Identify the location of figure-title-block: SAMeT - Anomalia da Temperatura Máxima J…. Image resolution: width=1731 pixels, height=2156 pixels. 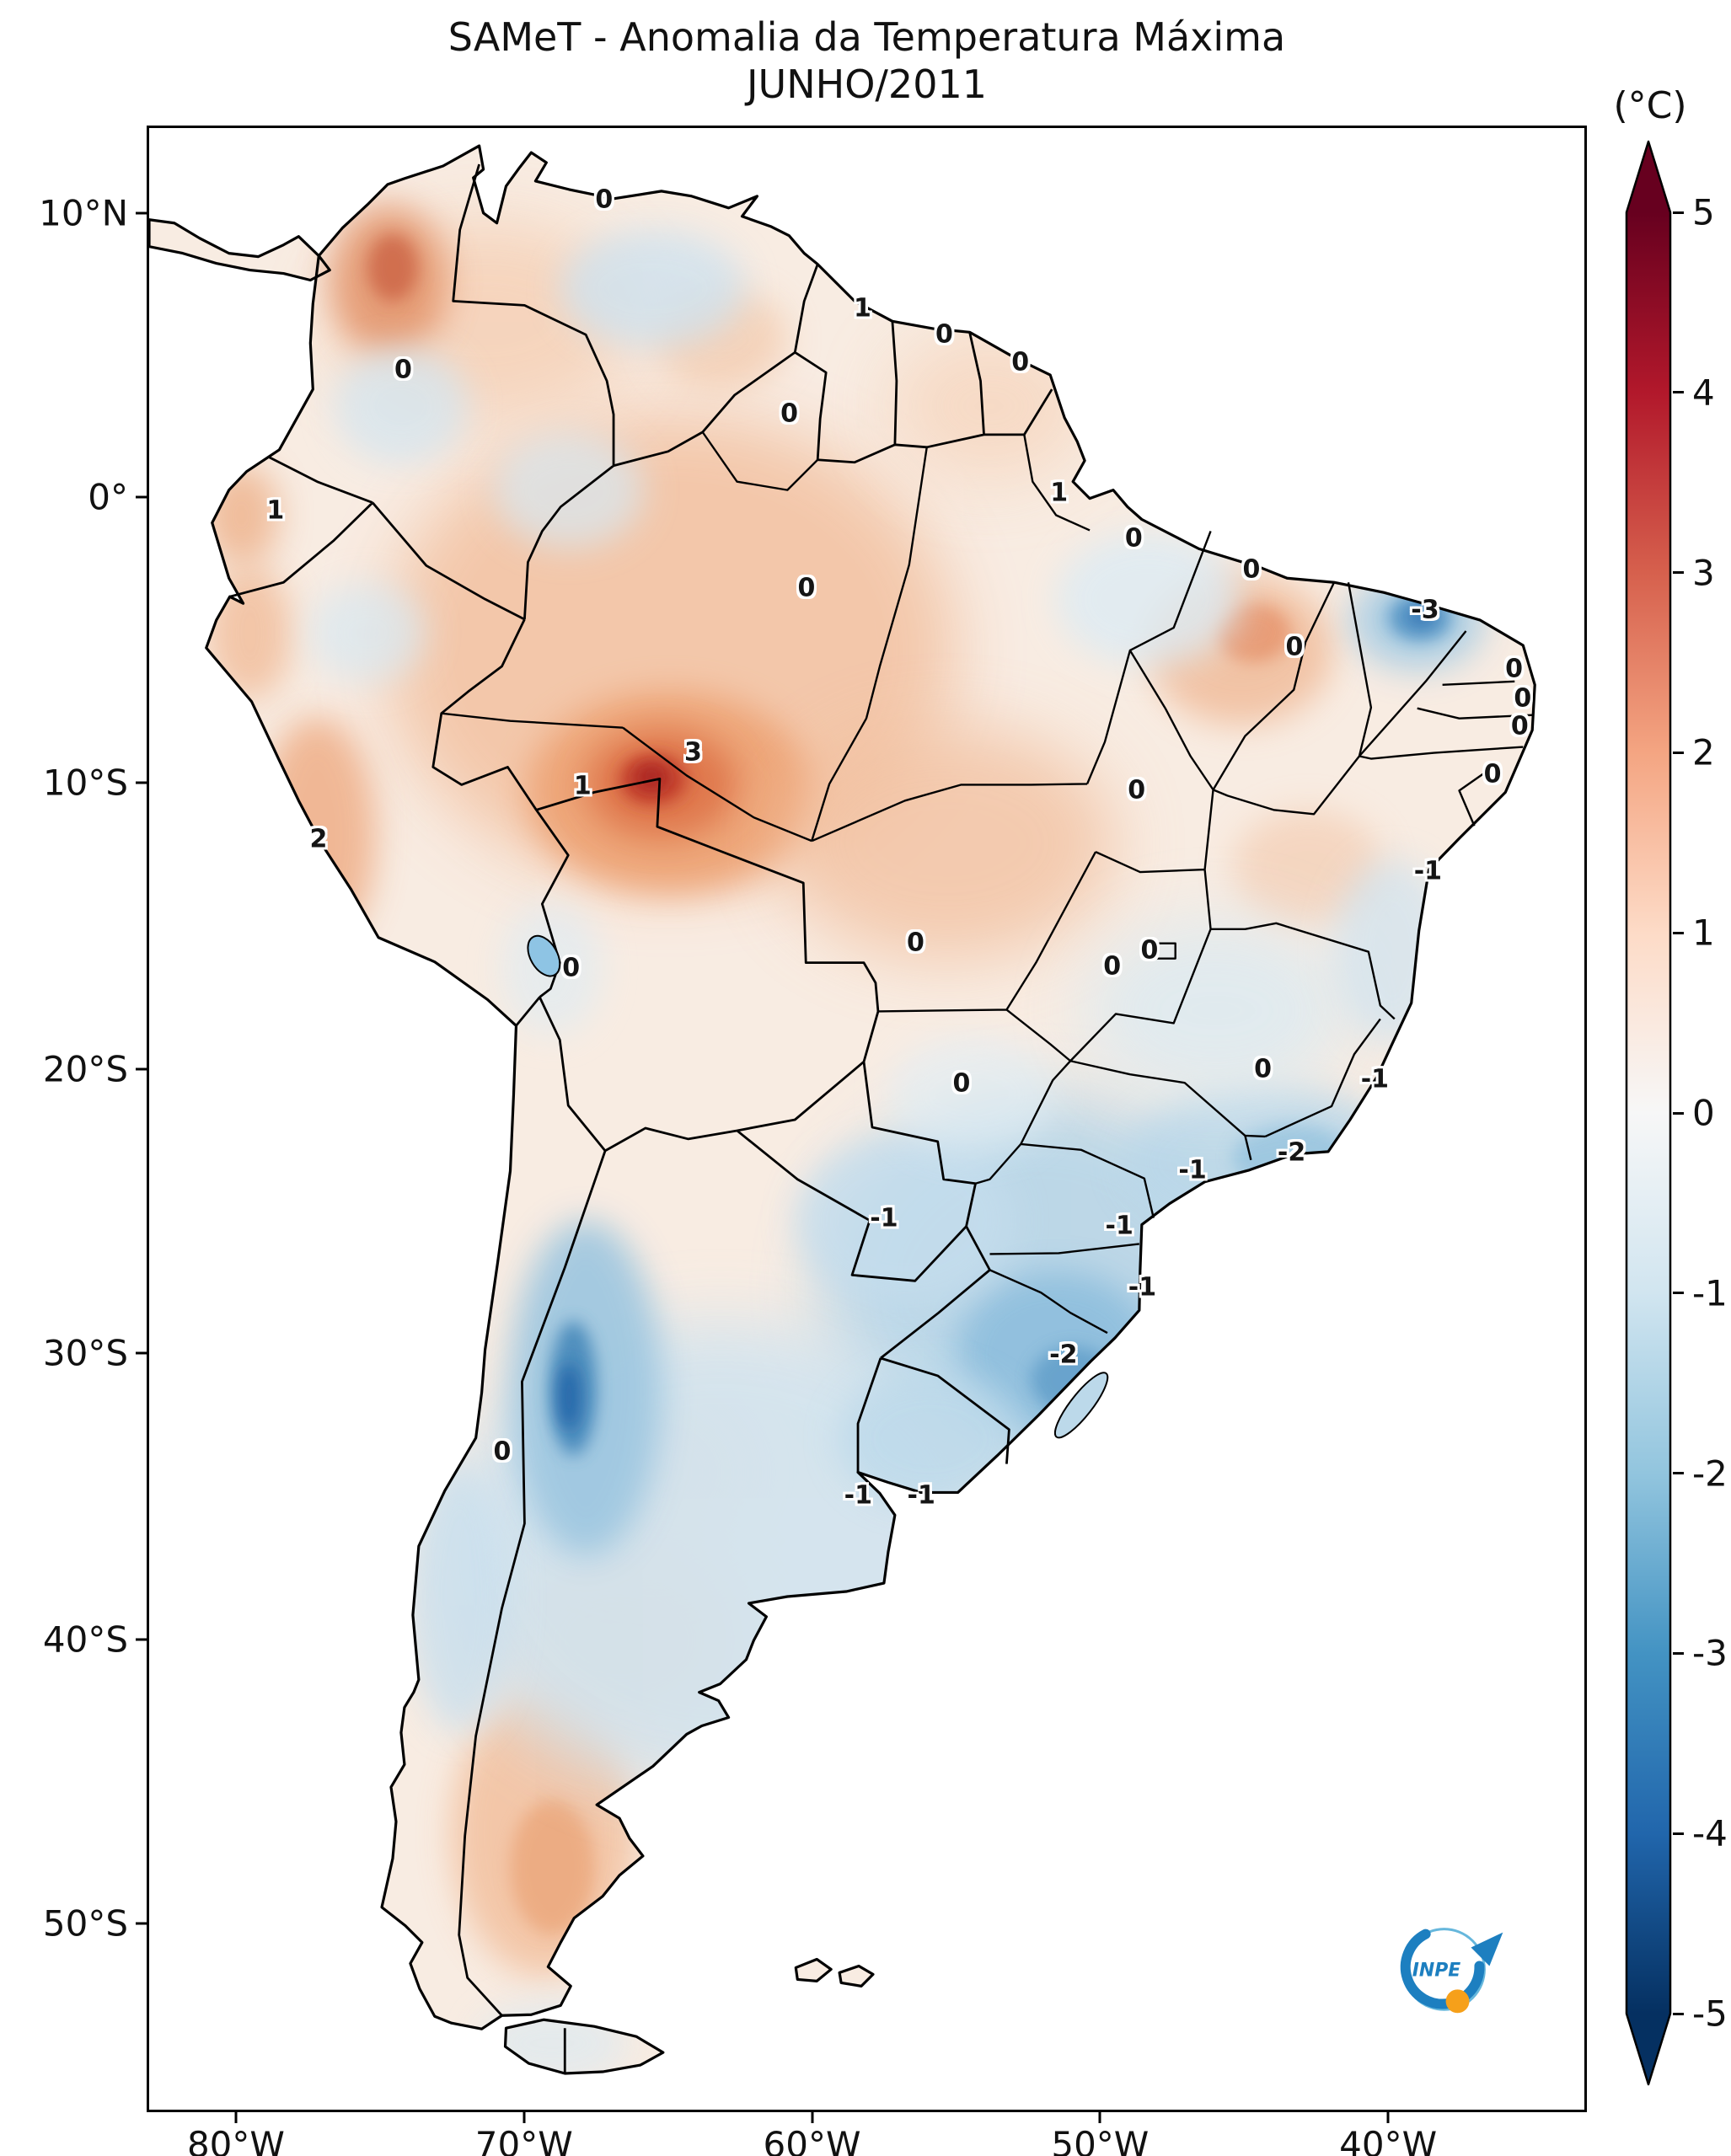
(867, 60).